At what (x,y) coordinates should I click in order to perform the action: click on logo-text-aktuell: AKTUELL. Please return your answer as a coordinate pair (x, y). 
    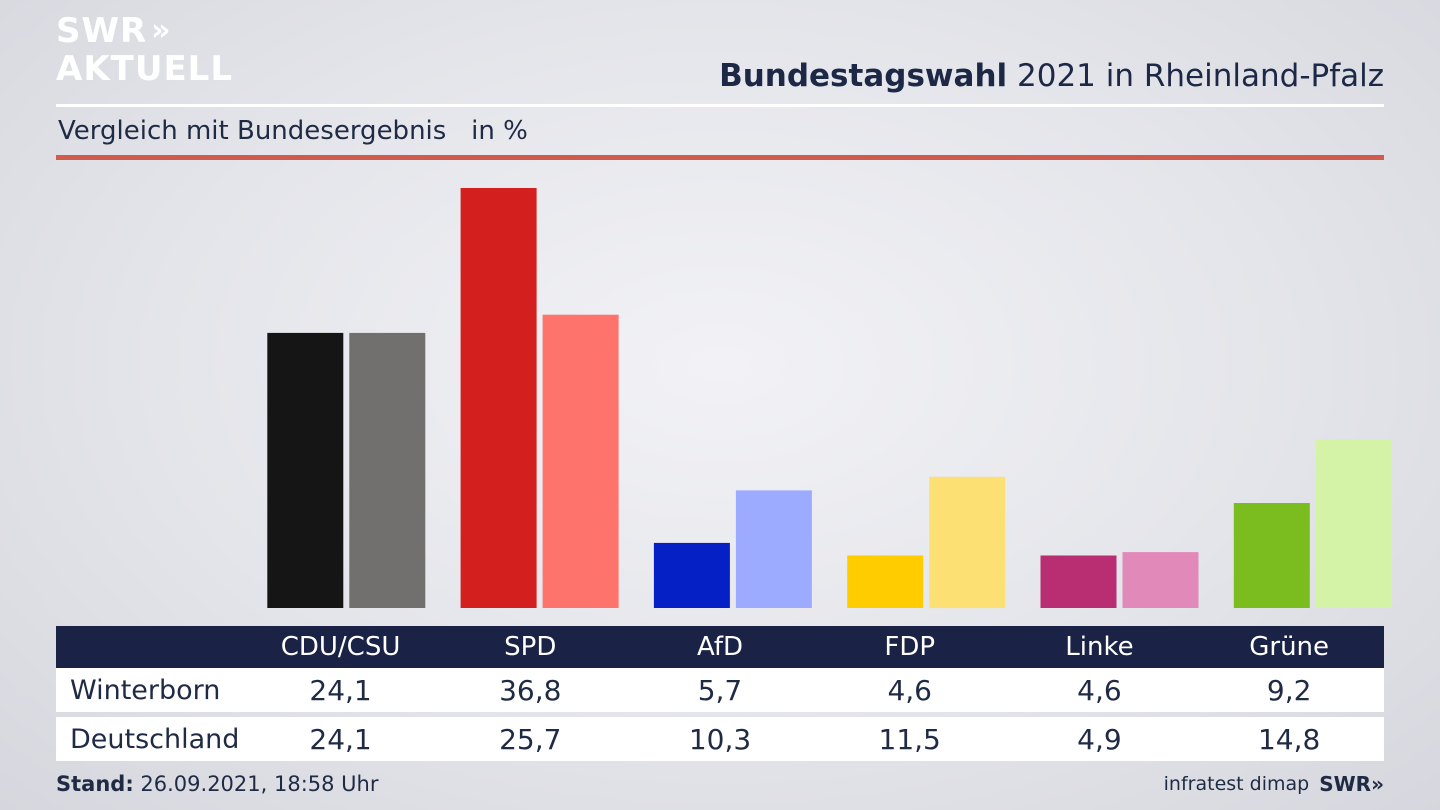
    Looking at the image, I should click on (145, 69).